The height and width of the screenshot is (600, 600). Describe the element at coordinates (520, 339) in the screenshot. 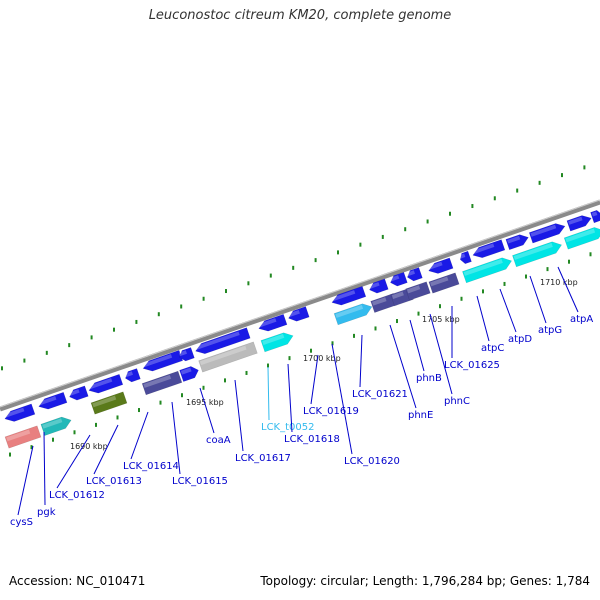

I see `gene-label: atpD` at that location.